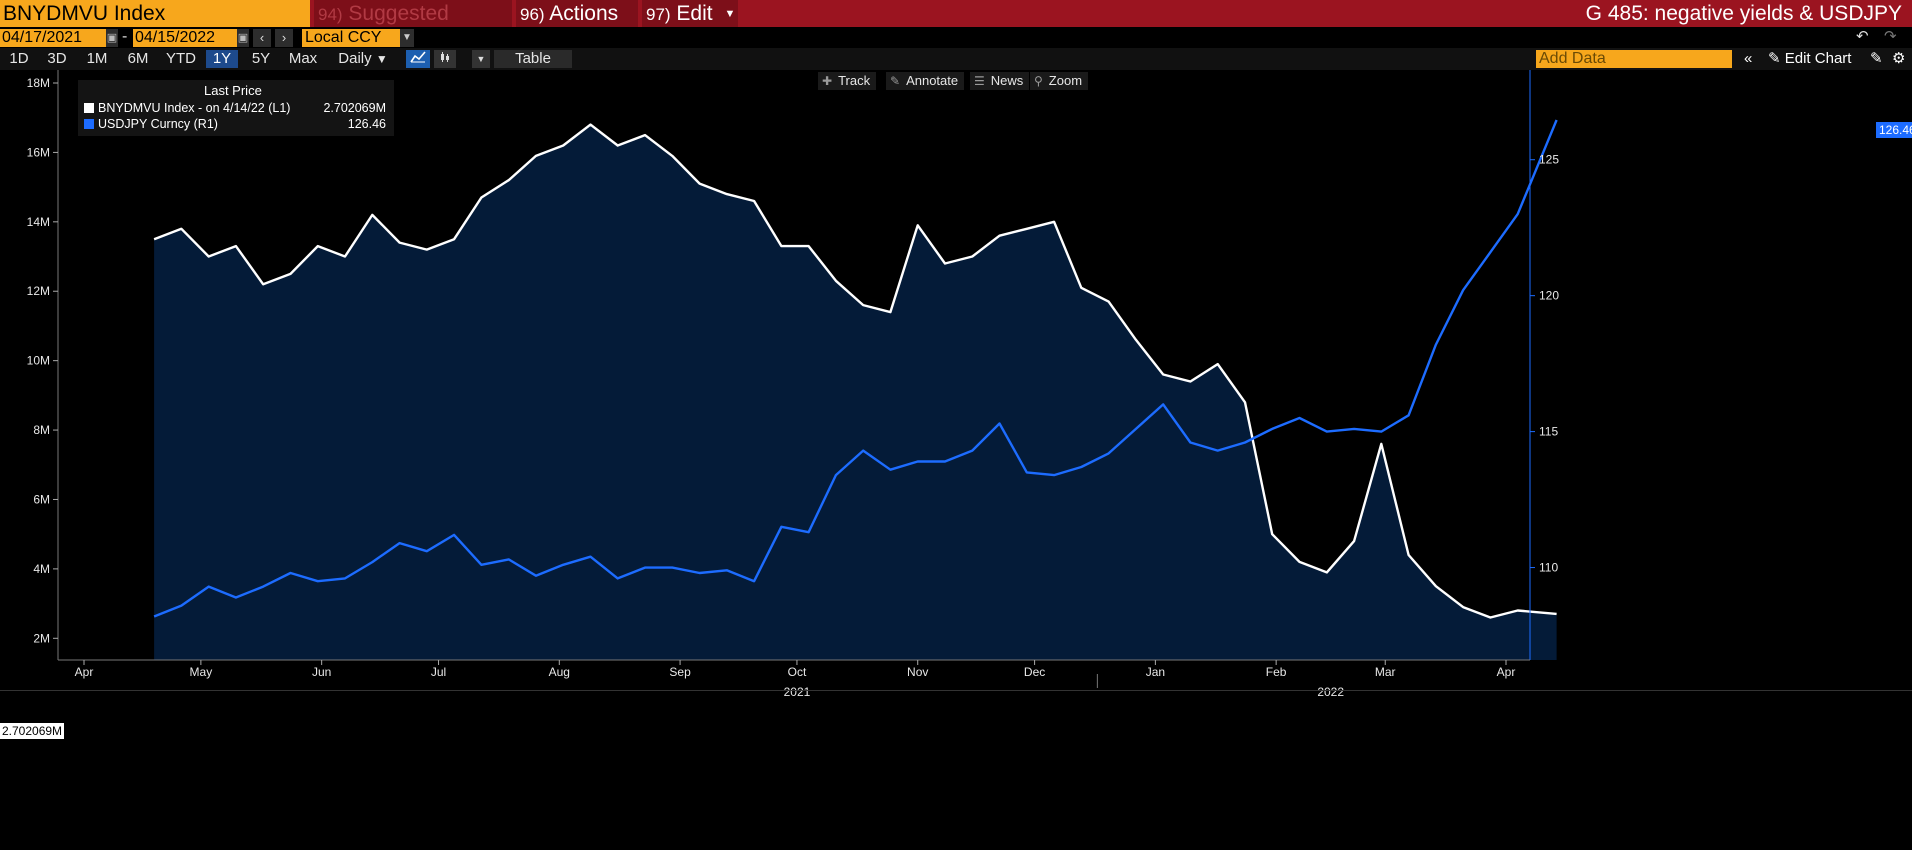  What do you see at coordinates (38, 291) in the screenshot?
I see `left-tick-label: 12M` at bounding box center [38, 291].